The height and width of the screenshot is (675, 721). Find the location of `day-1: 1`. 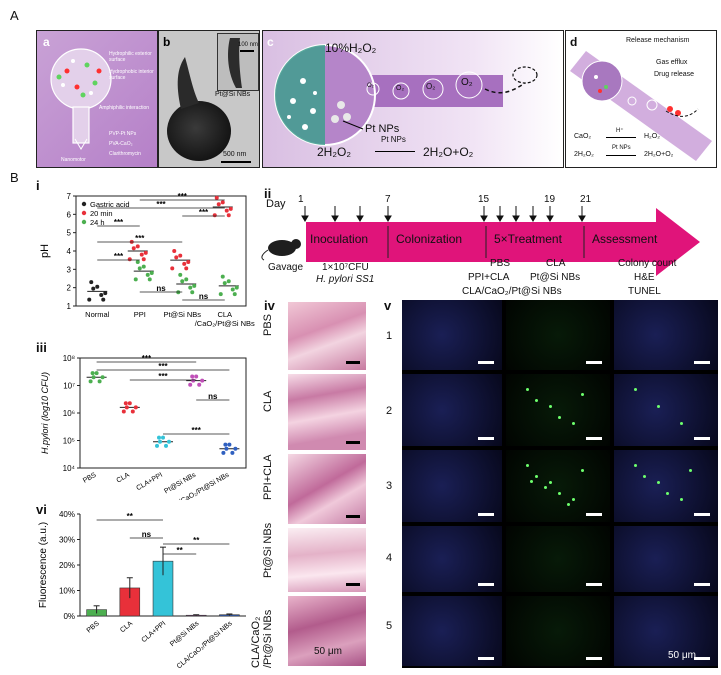

day-1: 1 is located at coordinates (301, 199).